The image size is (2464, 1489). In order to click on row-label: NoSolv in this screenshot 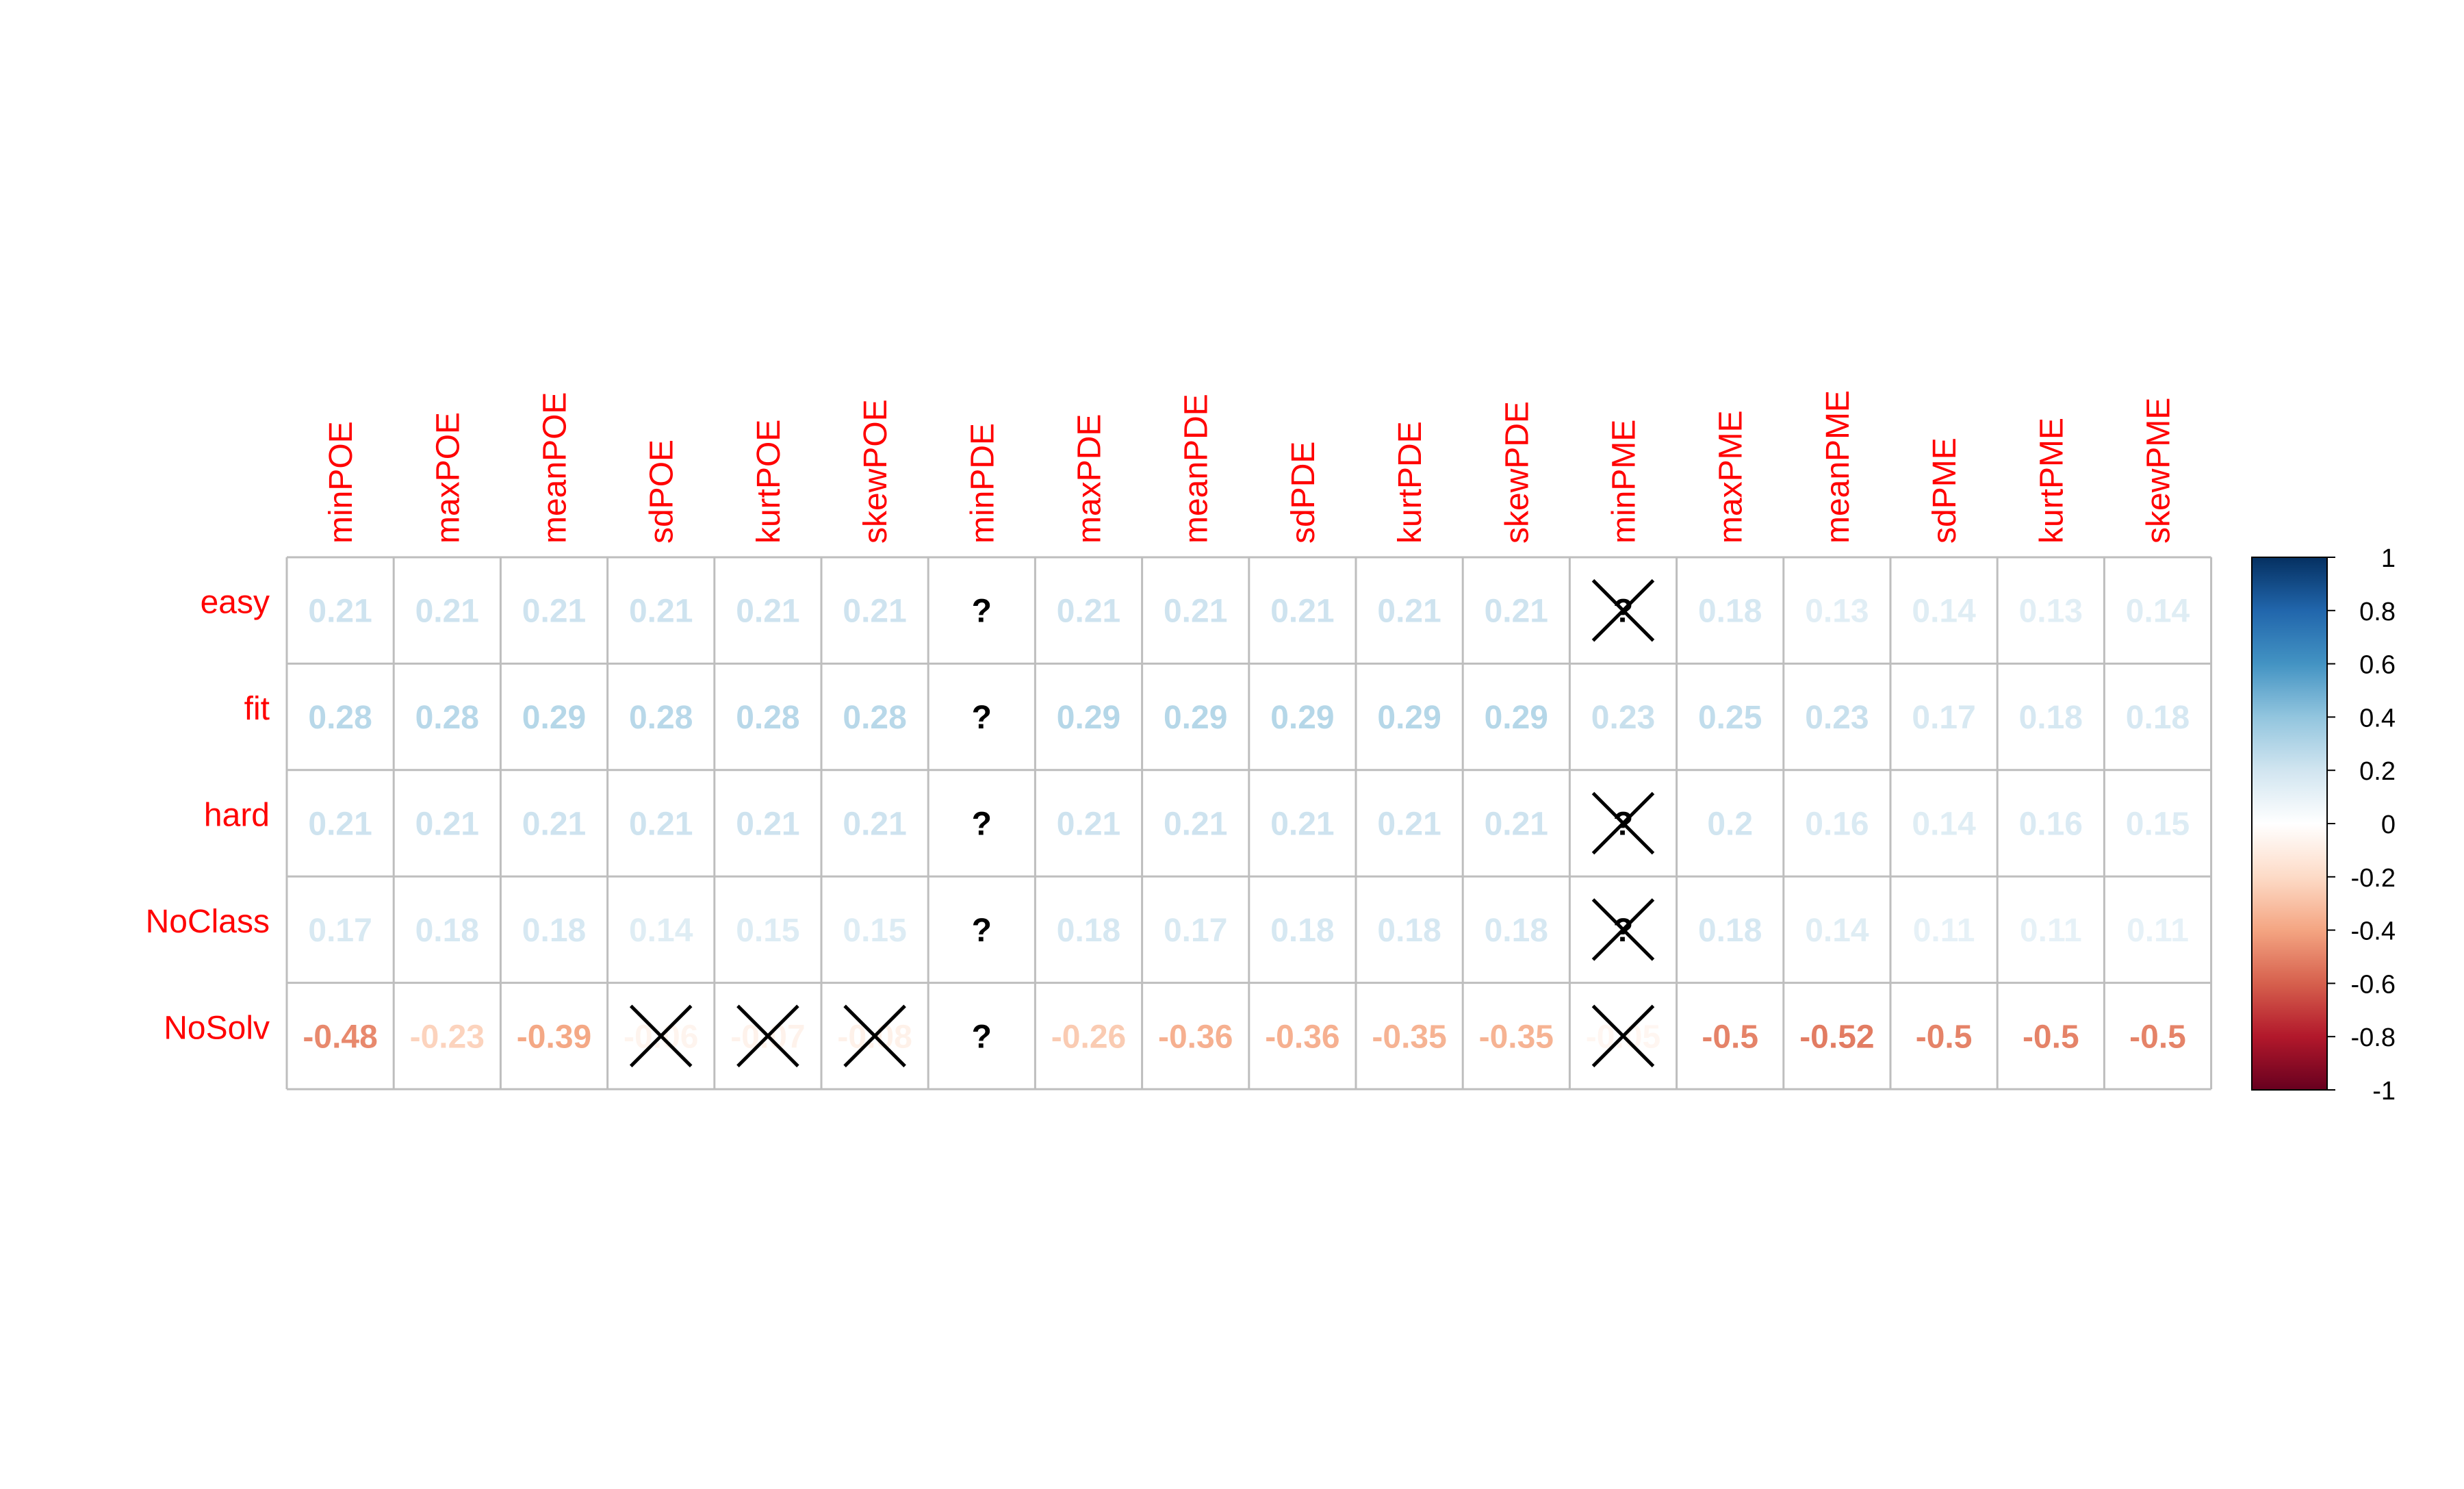, I will do `click(217, 1028)`.